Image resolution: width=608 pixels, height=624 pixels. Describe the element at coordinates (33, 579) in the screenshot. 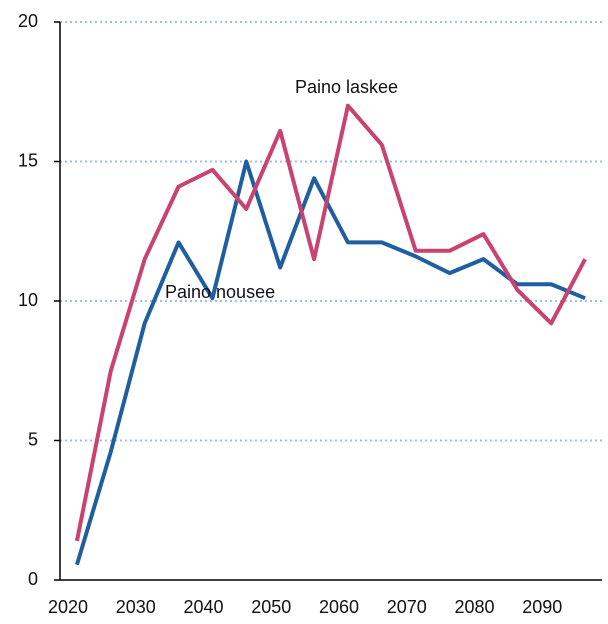

I see `y-tick-label: 0` at that location.